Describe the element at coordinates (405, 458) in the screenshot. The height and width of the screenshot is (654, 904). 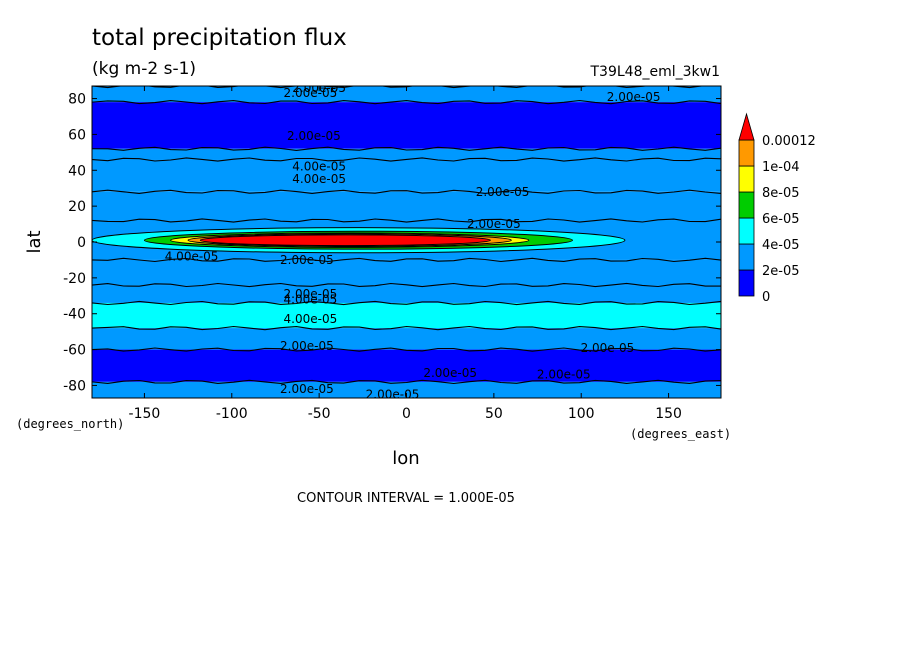
I see `x-axis-label: lon` at that location.